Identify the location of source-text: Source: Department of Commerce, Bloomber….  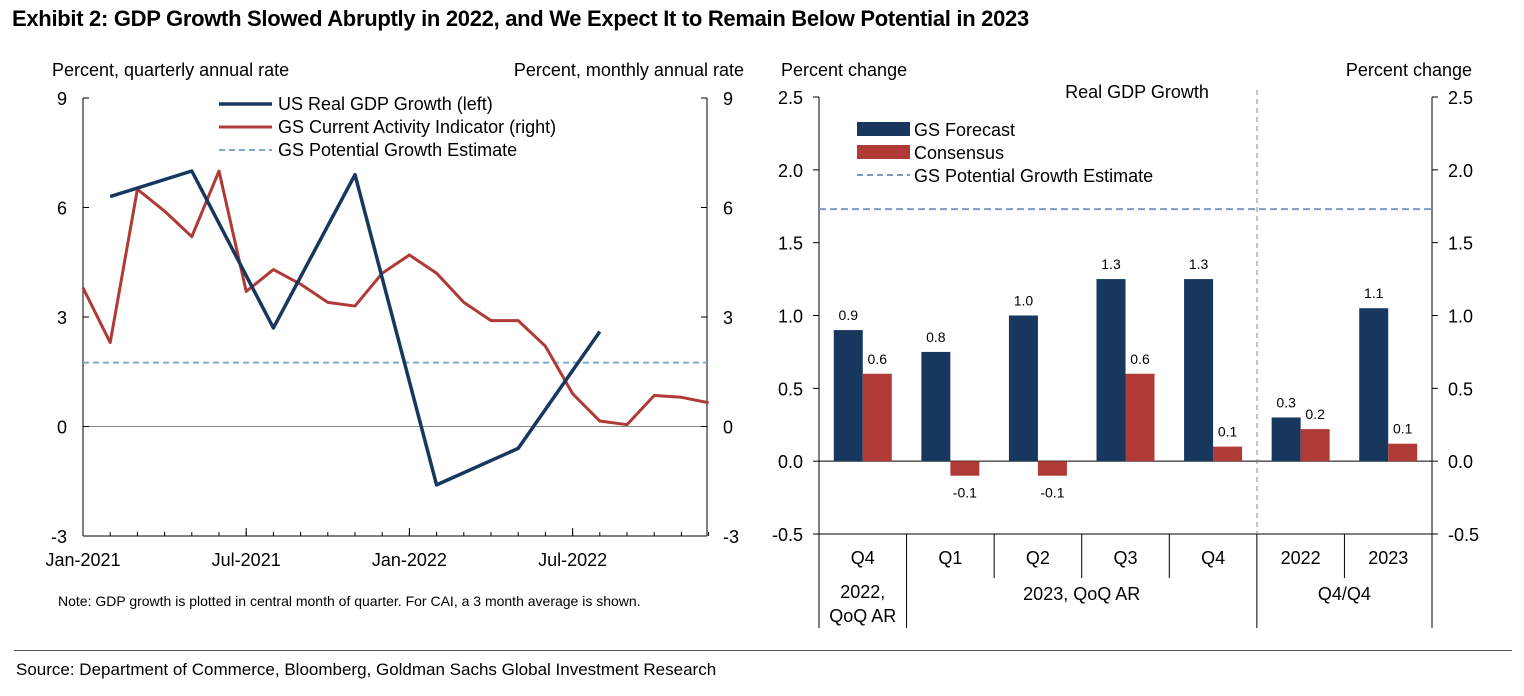
(366, 669).